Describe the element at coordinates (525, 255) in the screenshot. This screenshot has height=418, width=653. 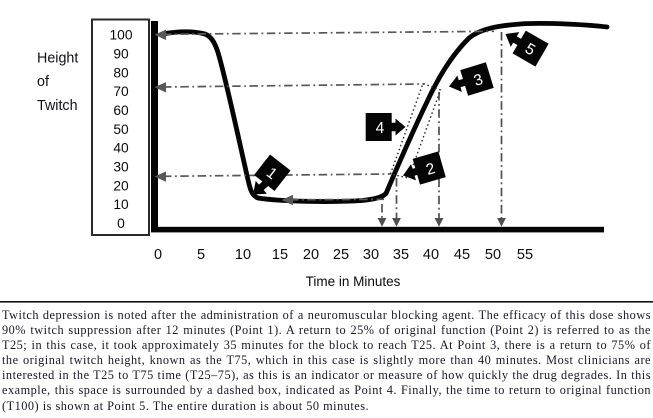
I see `svg-text: 55` at that location.